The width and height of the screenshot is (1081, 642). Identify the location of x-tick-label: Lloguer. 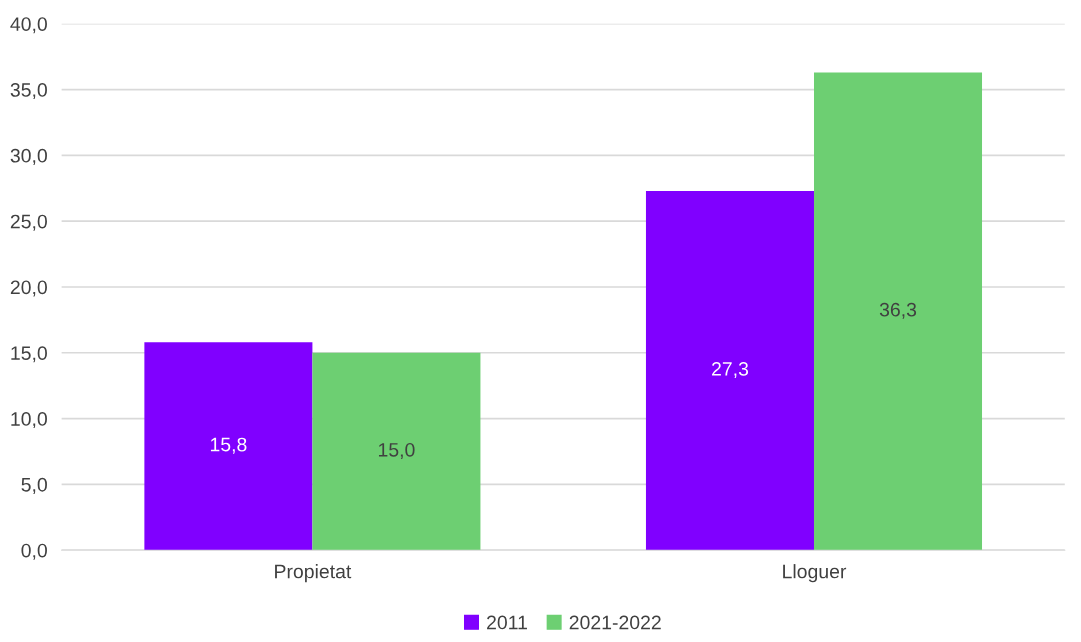
(815, 573).